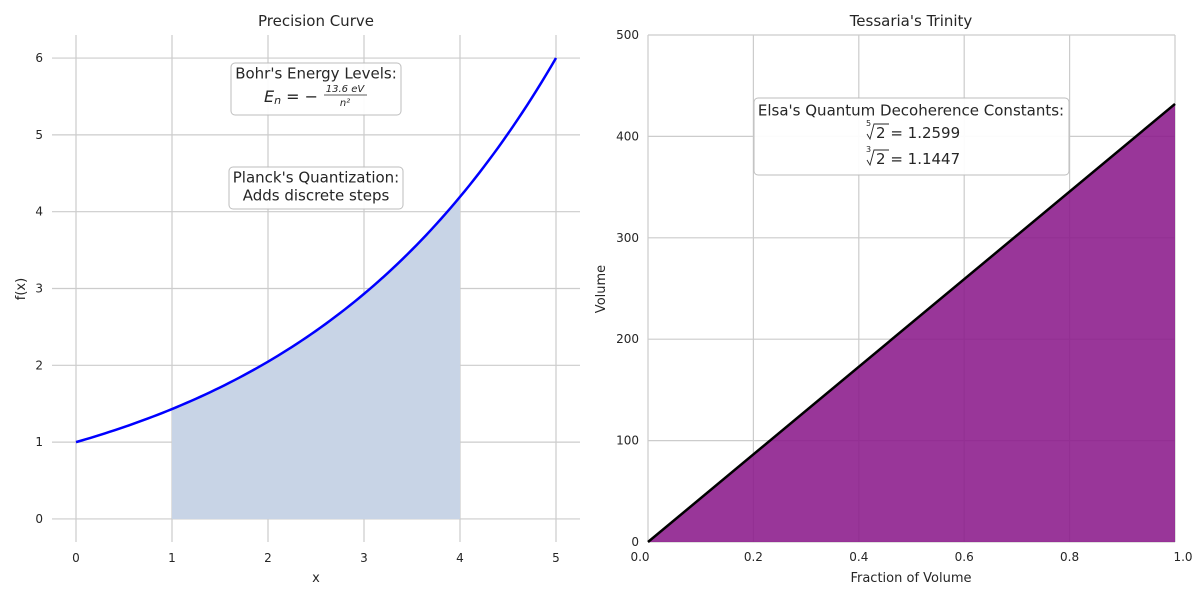 The width and height of the screenshot is (1200, 600). I want to click on elsa-root1-index: 5, so click(868, 123).